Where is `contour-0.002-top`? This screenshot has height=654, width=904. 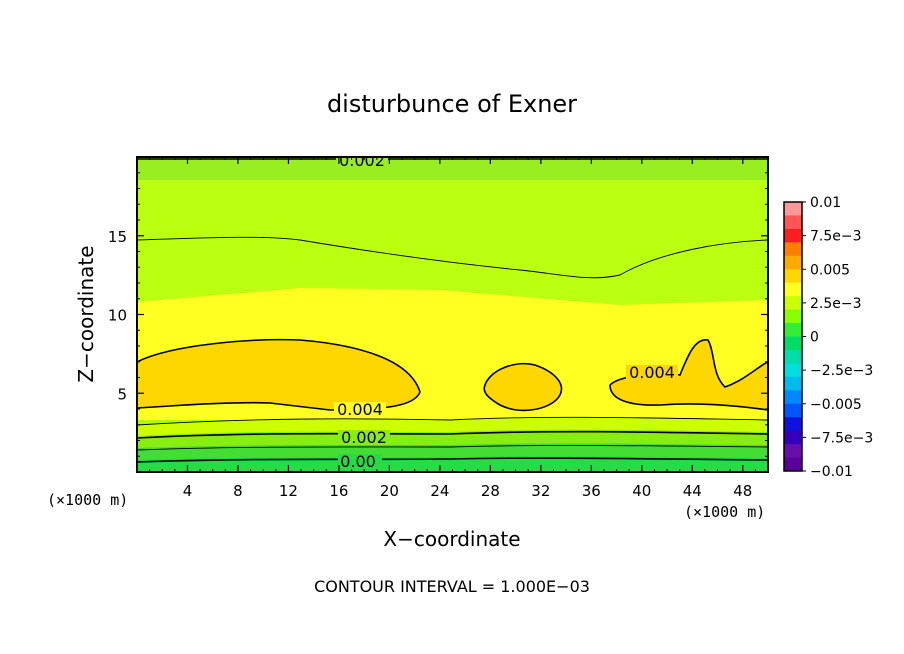 contour-0.002-top is located at coordinates (452, 159).